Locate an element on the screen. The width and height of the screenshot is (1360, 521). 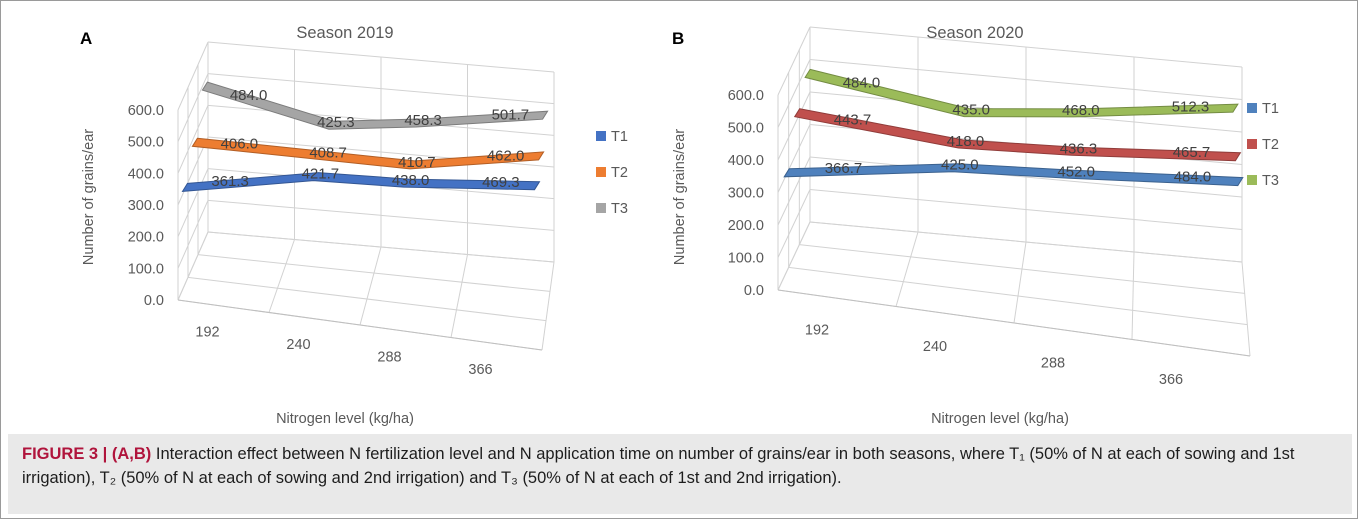
y-axis-label: Number of grains/ear is located at coordinates (680, 197).